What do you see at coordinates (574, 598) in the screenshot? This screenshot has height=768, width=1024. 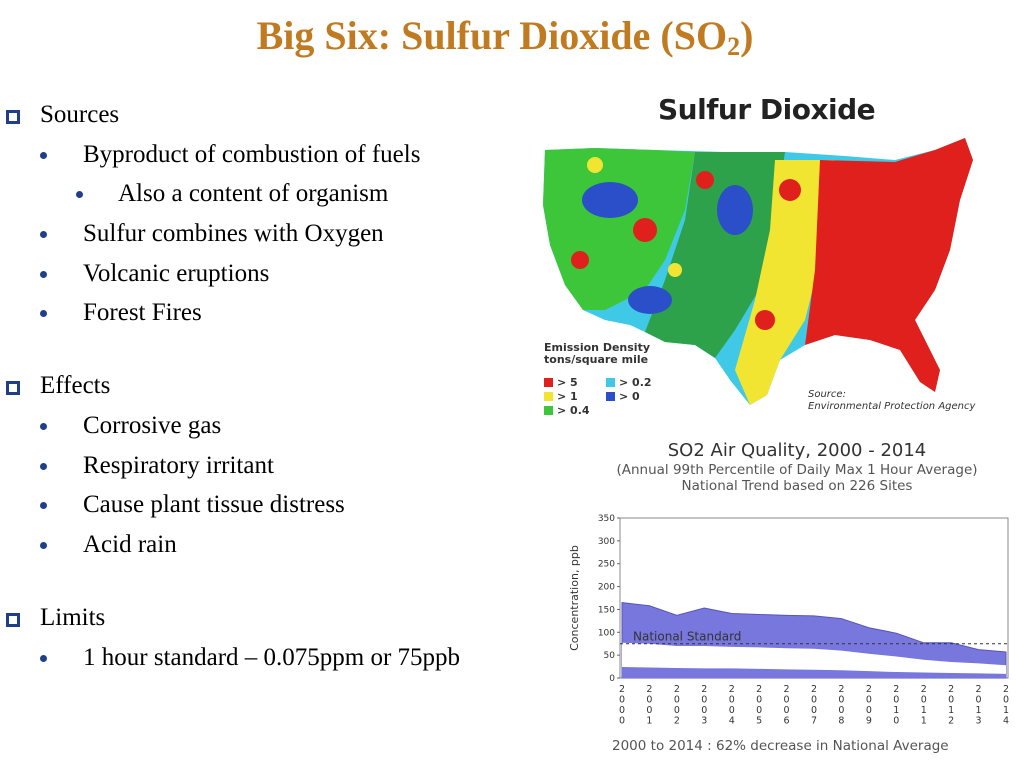 I see `y-axis-label: Concentration, ppb` at bounding box center [574, 598].